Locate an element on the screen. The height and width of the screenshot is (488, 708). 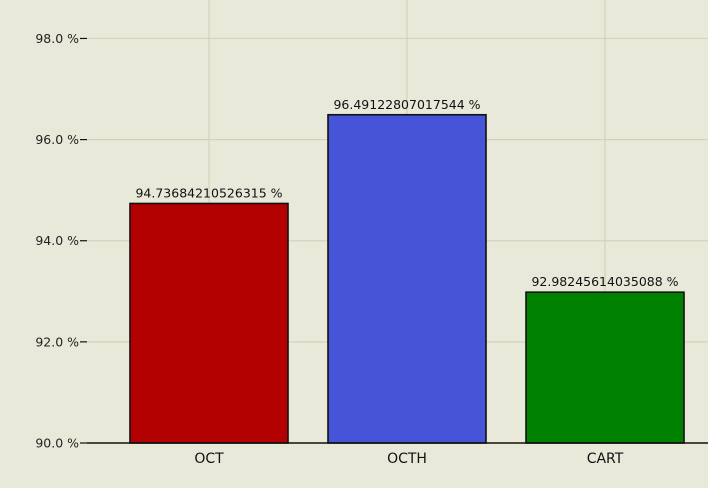
data-label-cart: 92.98245614035088 % is located at coordinates (604, 281).